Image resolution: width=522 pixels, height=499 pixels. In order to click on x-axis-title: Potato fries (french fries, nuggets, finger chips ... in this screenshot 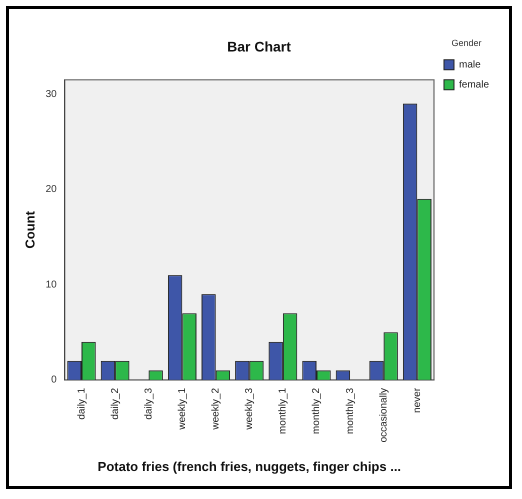, I will do `click(250, 466)`.